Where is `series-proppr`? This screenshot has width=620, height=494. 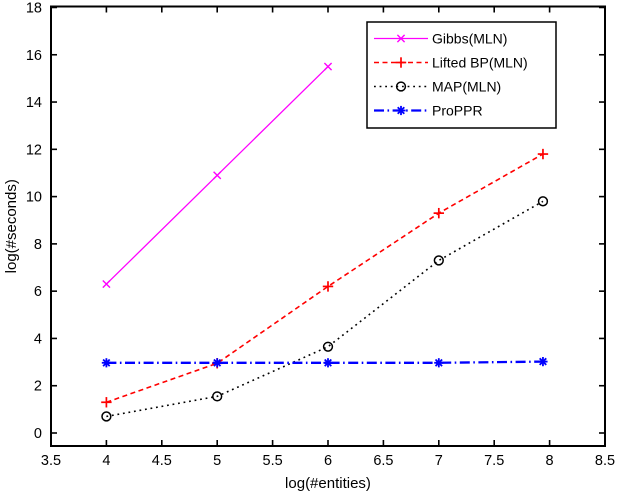
series-proppr is located at coordinates (324, 362).